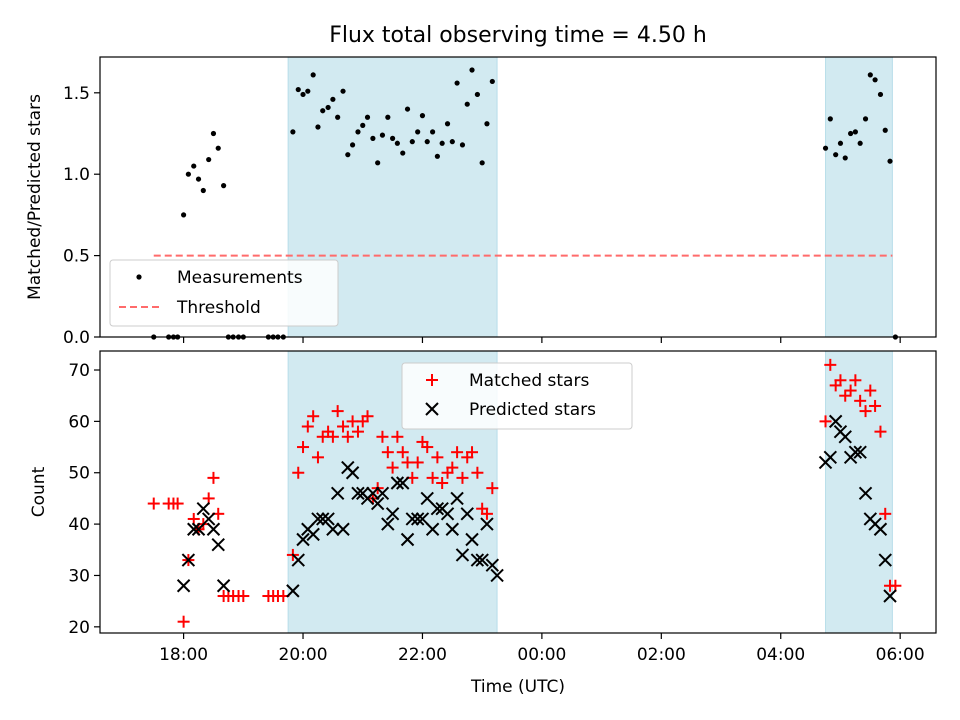 The width and height of the screenshot is (960, 720). What do you see at coordinates (517, 396) in the screenshot?
I see `bottom-legend-box` at bounding box center [517, 396].